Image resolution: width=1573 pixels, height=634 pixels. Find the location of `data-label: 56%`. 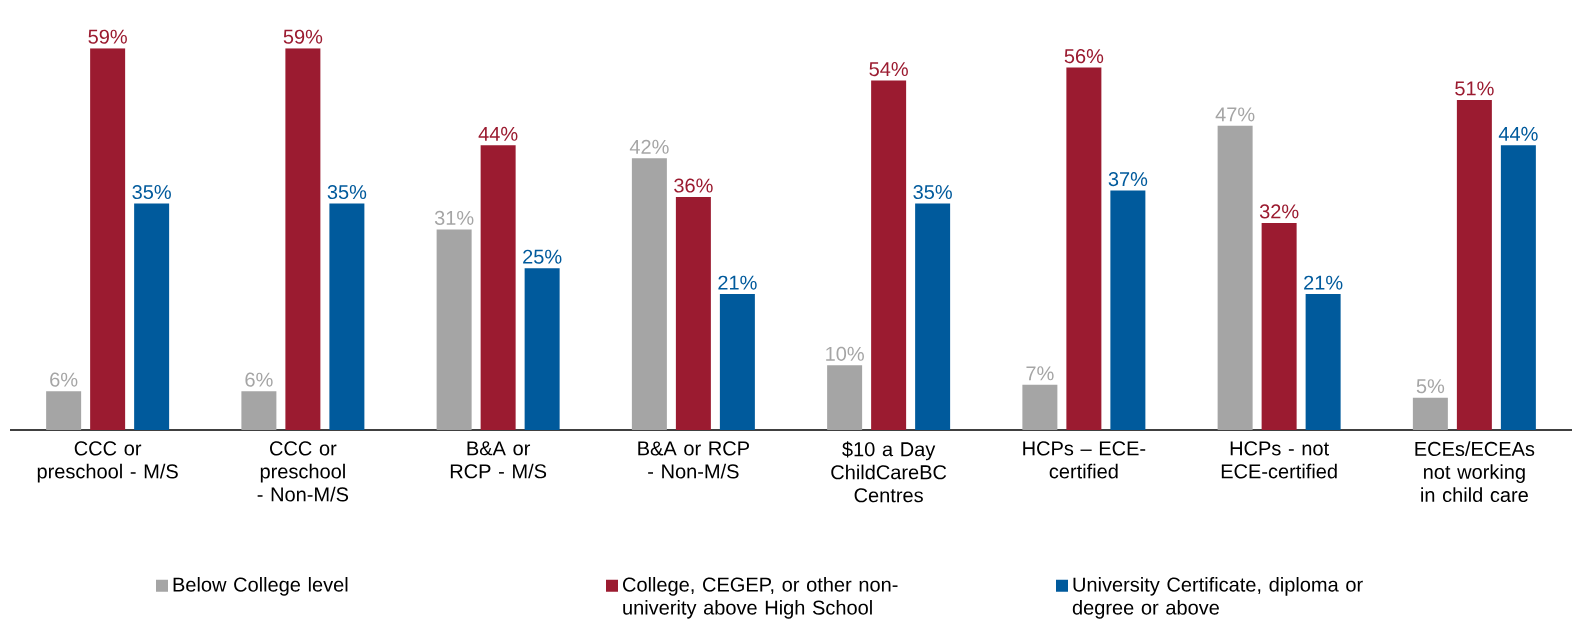

data-label: 56% is located at coordinates (1084, 56).